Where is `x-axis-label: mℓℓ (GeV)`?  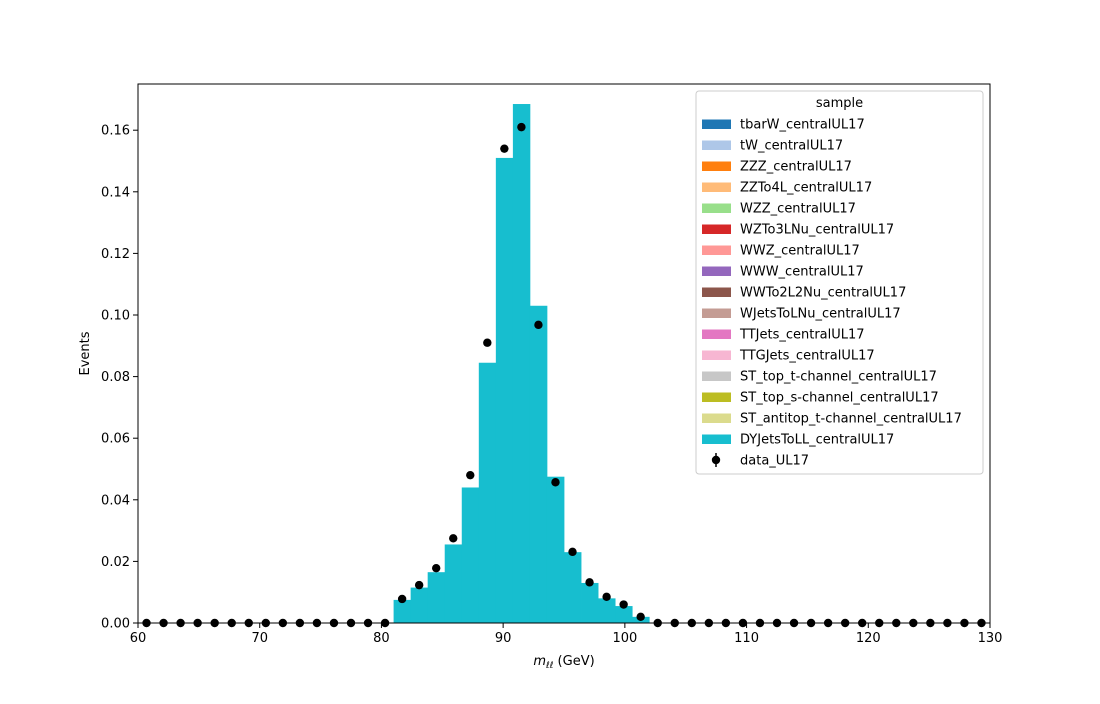
x-axis-label: mℓℓ (GeV) is located at coordinates (563, 662).